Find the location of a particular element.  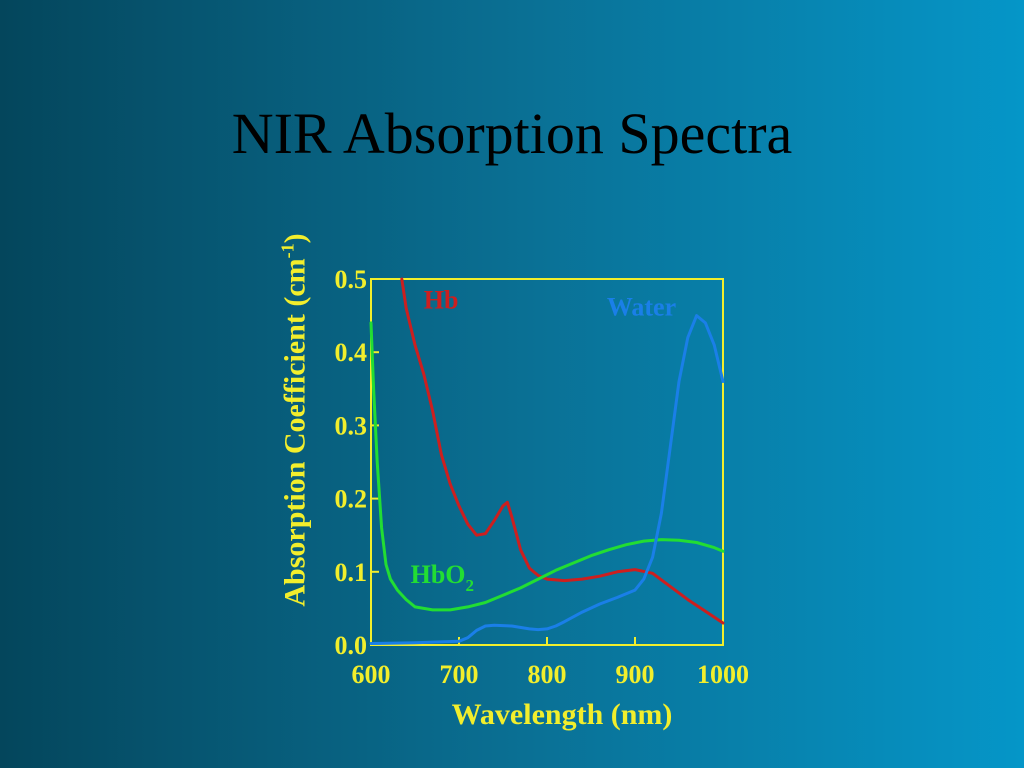

x-tick-label: 900 is located at coordinates (635, 674).